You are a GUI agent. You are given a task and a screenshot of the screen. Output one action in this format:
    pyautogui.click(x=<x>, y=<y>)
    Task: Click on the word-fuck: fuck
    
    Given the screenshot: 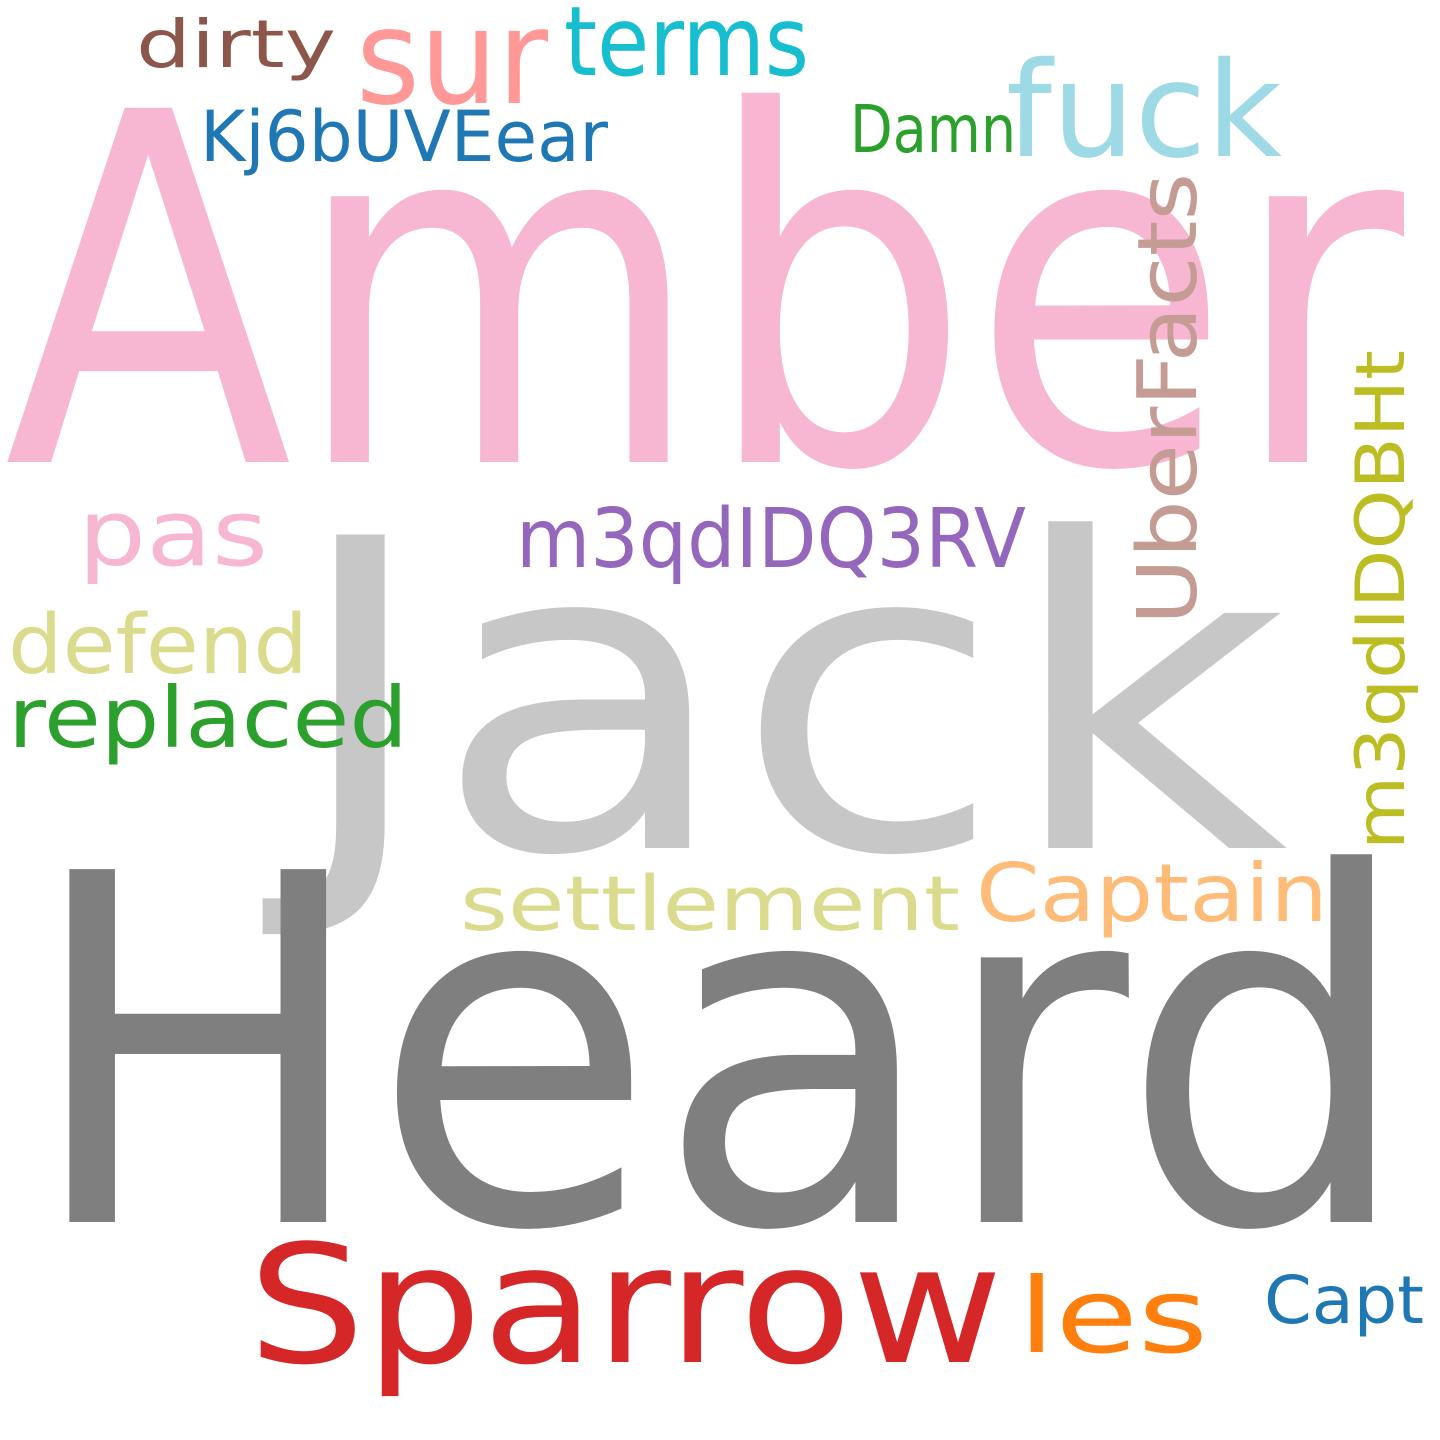 What is the action you would take?
    pyautogui.click(x=1144, y=111)
    